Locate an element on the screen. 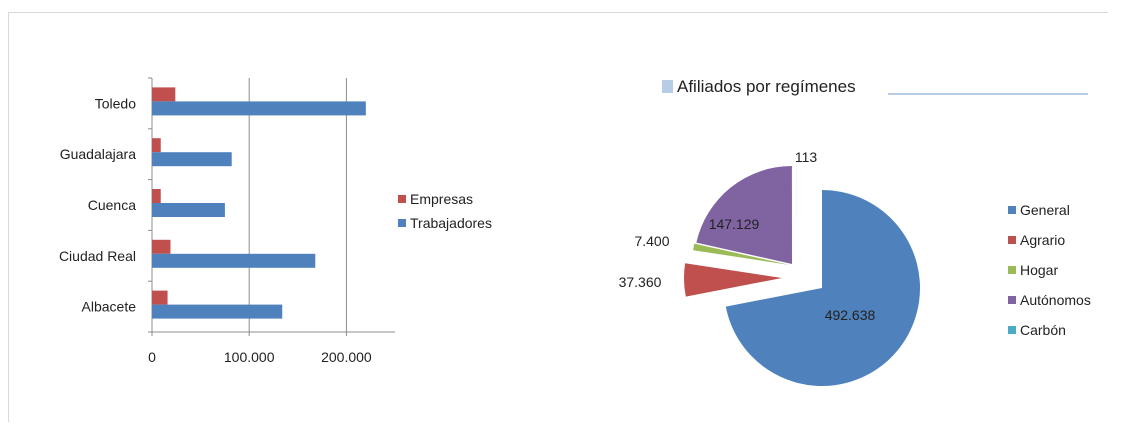 This screenshot has width=1123, height=430. y-tick-label: Cuenca is located at coordinates (112, 205).